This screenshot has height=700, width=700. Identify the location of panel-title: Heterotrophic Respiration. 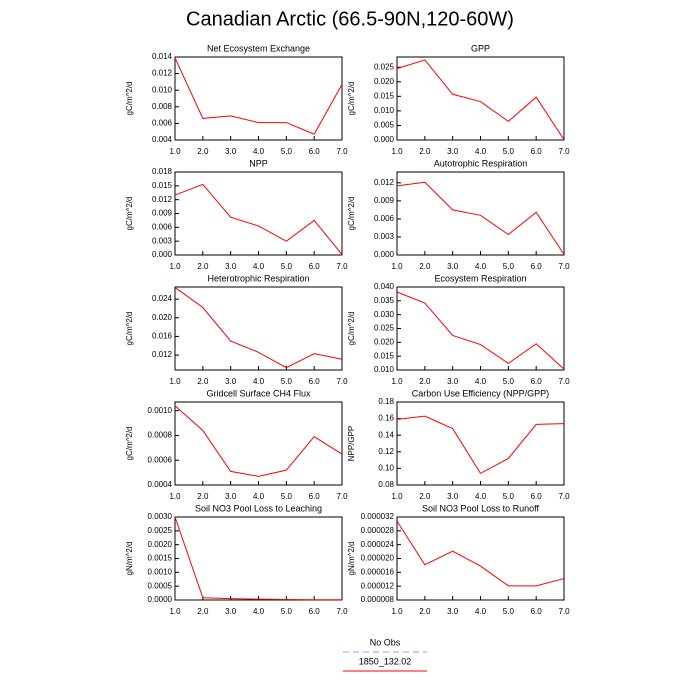
(258, 278).